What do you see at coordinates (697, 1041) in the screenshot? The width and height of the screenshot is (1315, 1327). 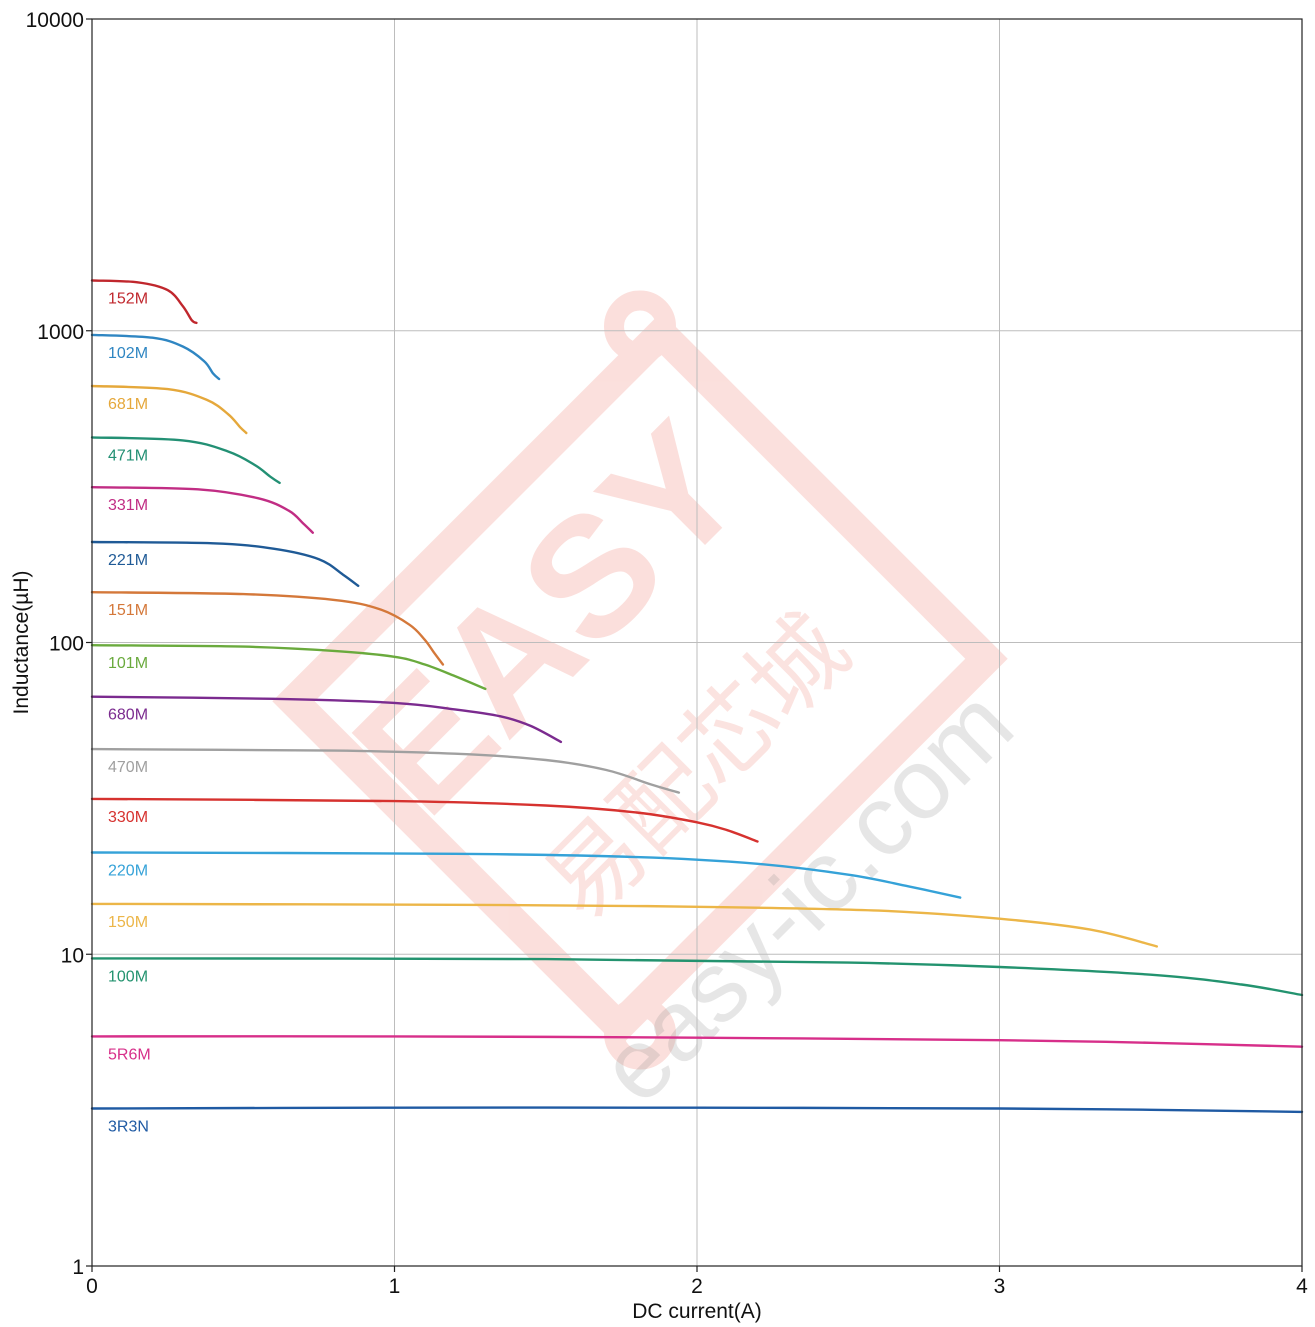 I see `series-line-5r6m` at bounding box center [697, 1041].